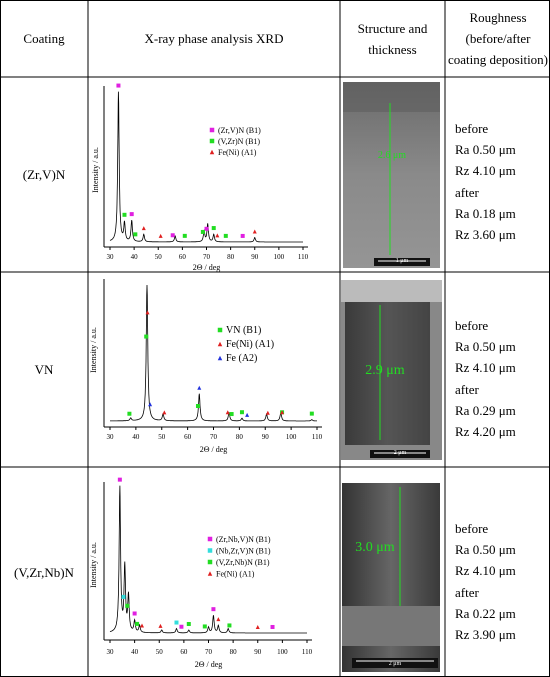 Image resolution: width=550 pixels, height=677 pixels. Describe the element at coordinates (243, 539) in the screenshot. I see `legend-label: (Zr,Nb,V)N (B1)` at that location.